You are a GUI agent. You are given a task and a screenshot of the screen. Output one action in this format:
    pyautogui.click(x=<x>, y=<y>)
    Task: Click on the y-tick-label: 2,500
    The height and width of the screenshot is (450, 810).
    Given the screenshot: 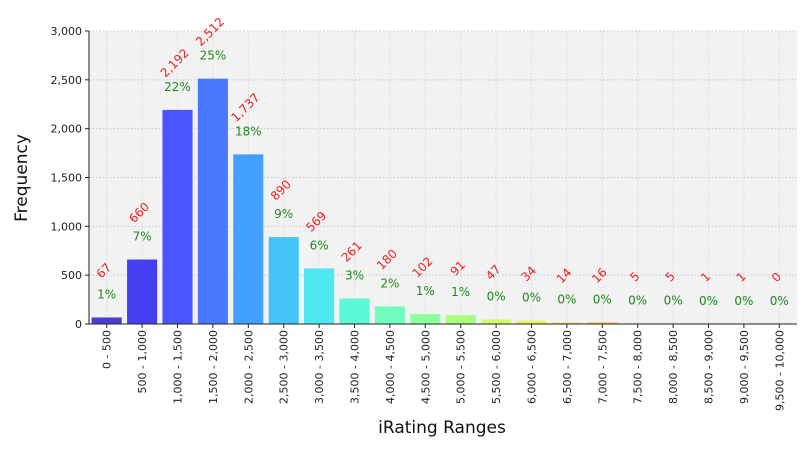 What is the action you would take?
    pyautogui.click(x=67, y=80)
    